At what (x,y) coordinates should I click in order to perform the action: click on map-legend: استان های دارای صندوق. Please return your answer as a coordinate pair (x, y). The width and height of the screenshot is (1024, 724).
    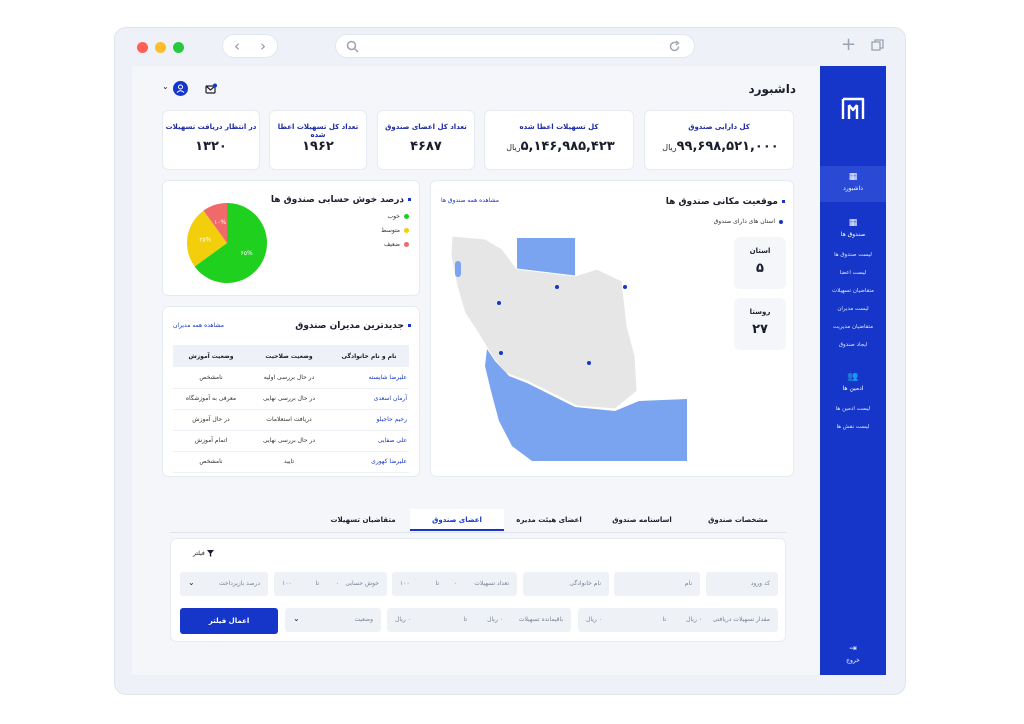
    Looking at the image, I should click on (748, 221).